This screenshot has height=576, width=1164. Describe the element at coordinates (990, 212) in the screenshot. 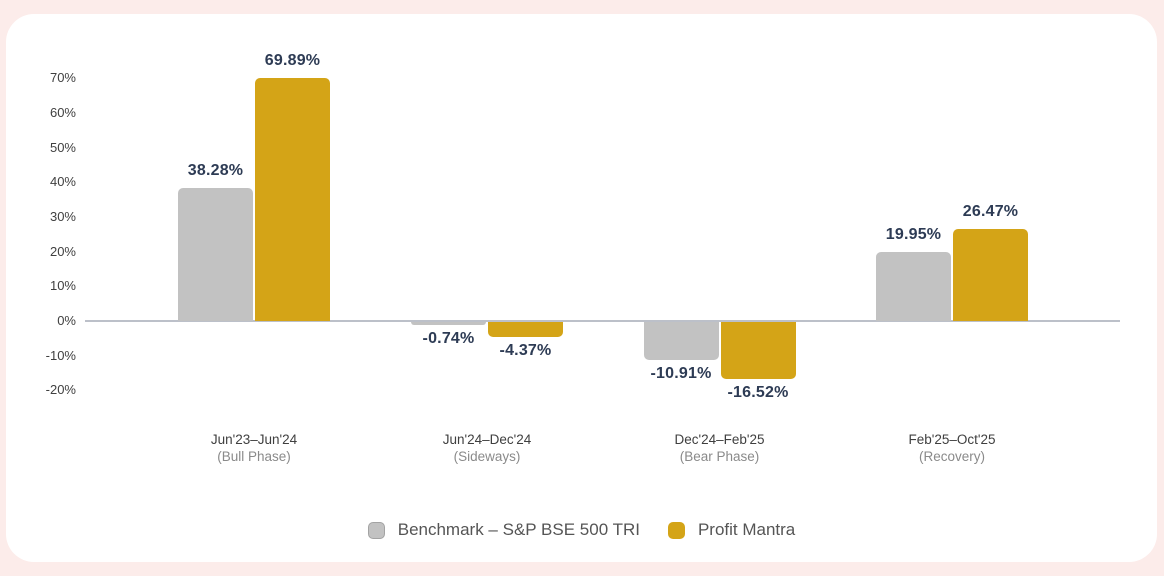

I see `bar-value-label: 26.47%` at that location.